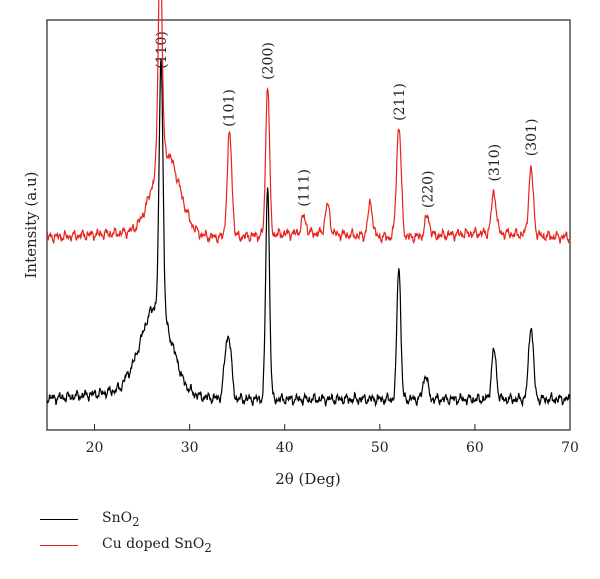 The width and height of the screenshot is (600, 579). I want to click on peak-label-310: (310), so click(495, 163).